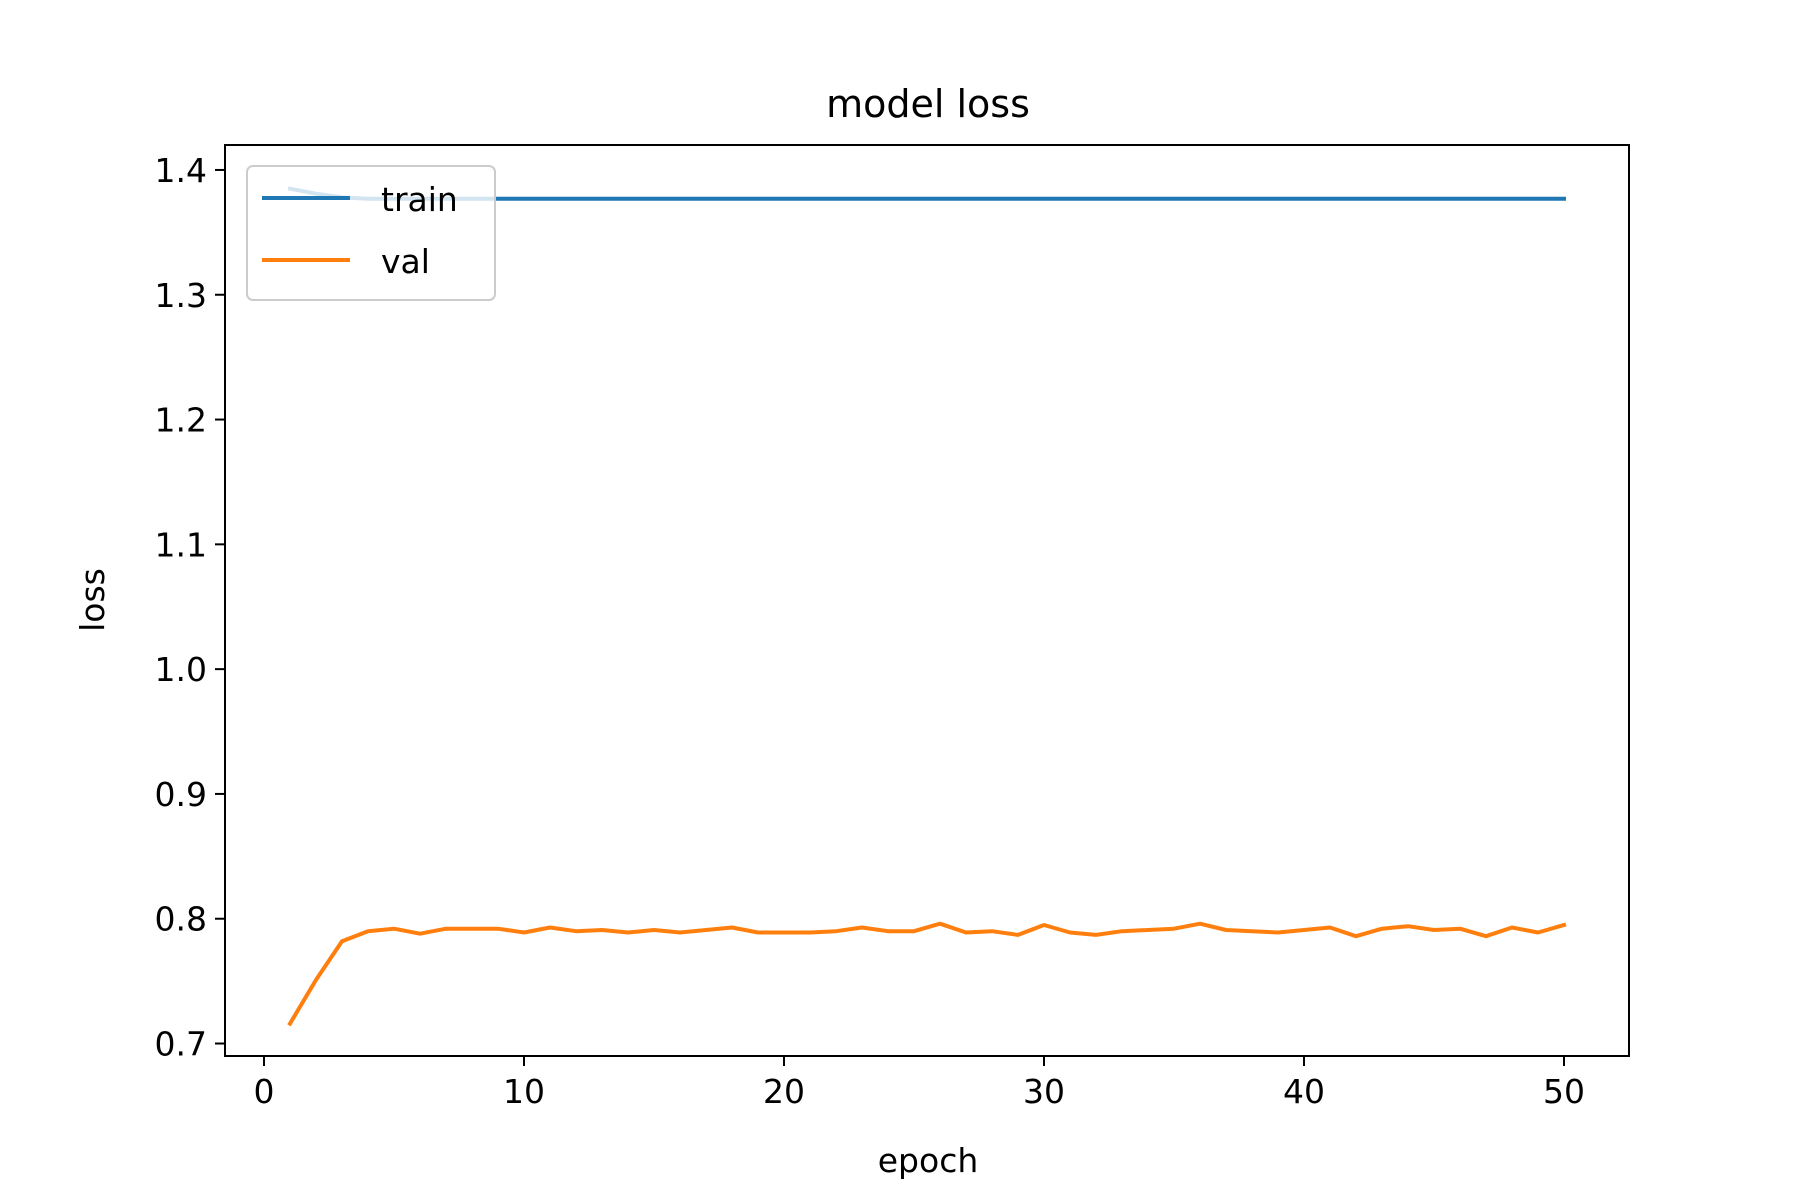  I want to click on y-tick-label: 0.8, so click(181, 919).